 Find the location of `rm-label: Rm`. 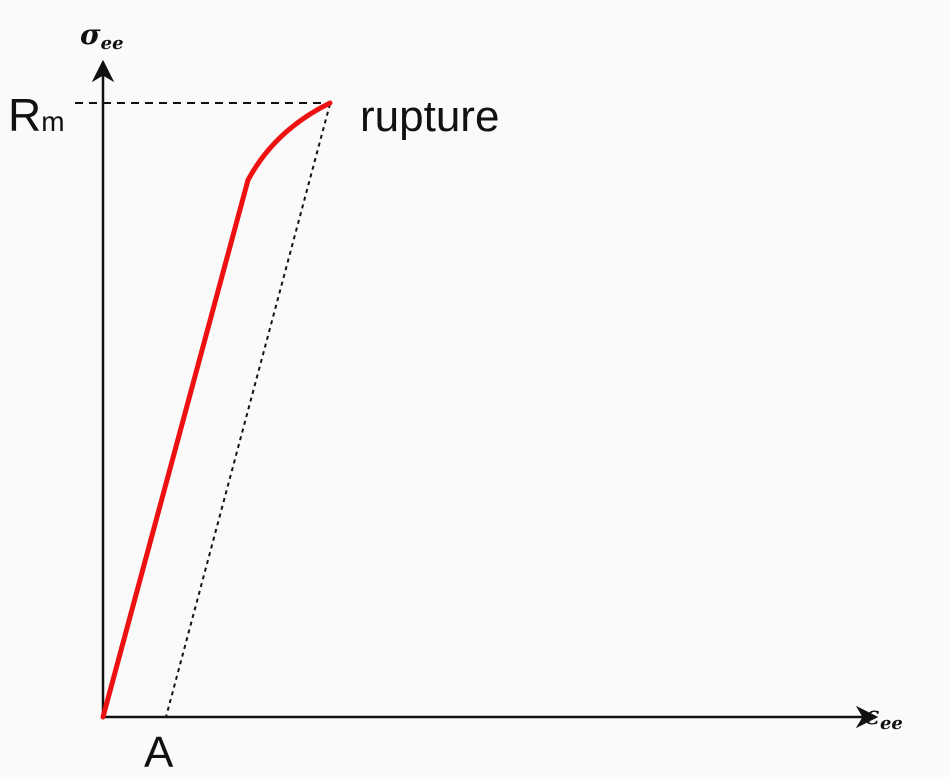

rm-label: Rm is located at coordinates (36, 115).